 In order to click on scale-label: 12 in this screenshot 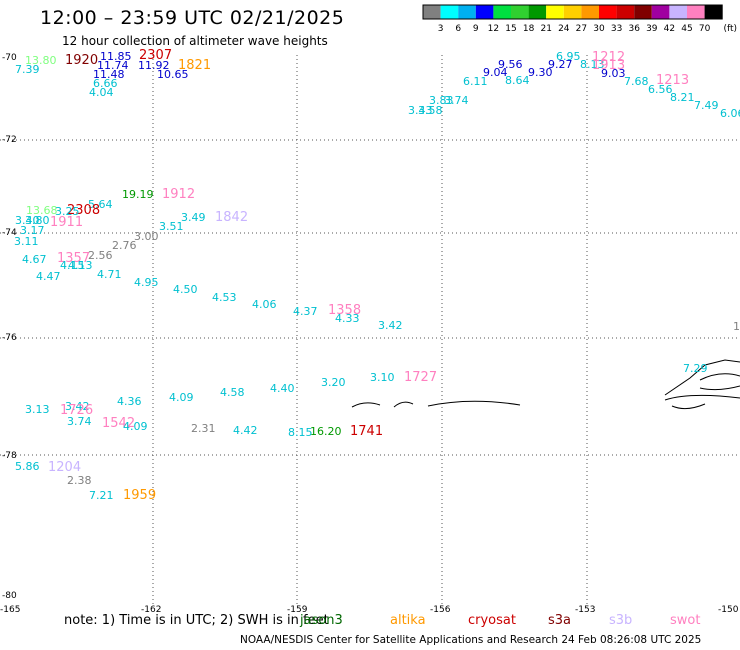, I will do `click(493, 29)`.